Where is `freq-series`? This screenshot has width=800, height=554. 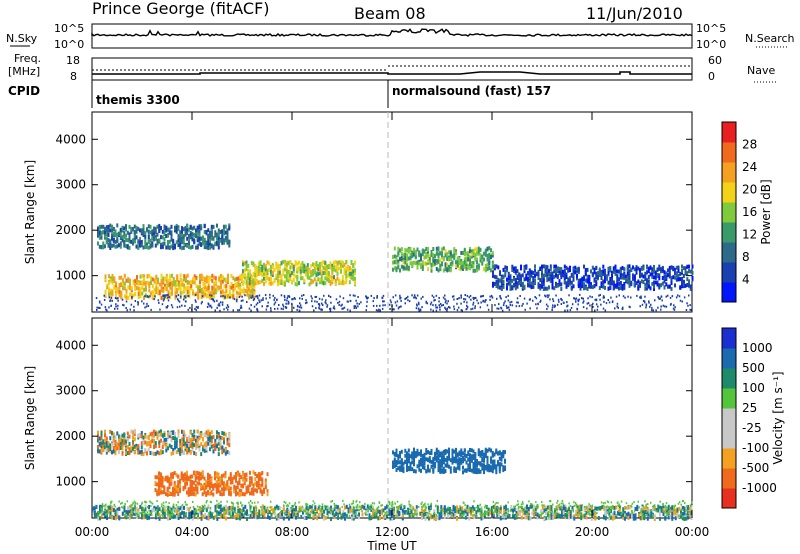 freq-series is located at coordinates (392, 73).